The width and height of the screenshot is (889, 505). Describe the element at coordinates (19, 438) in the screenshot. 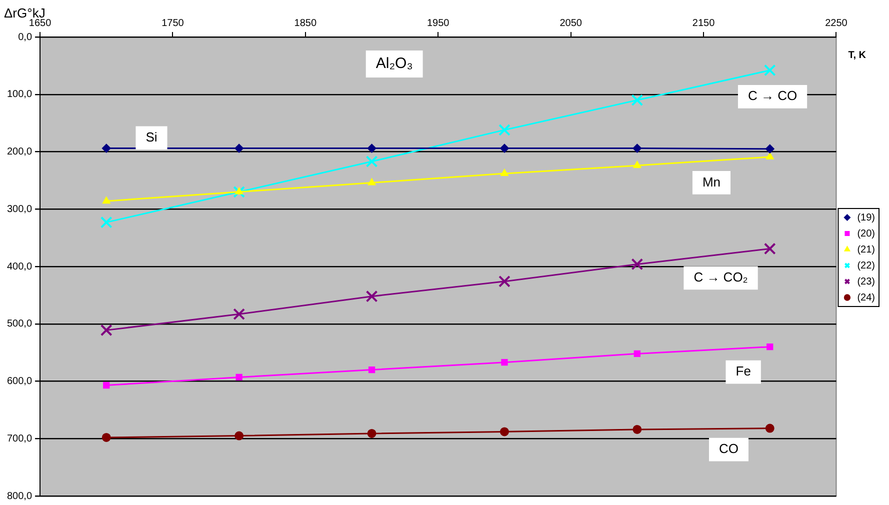

I see `y-tick-label: 700,0` at that location.